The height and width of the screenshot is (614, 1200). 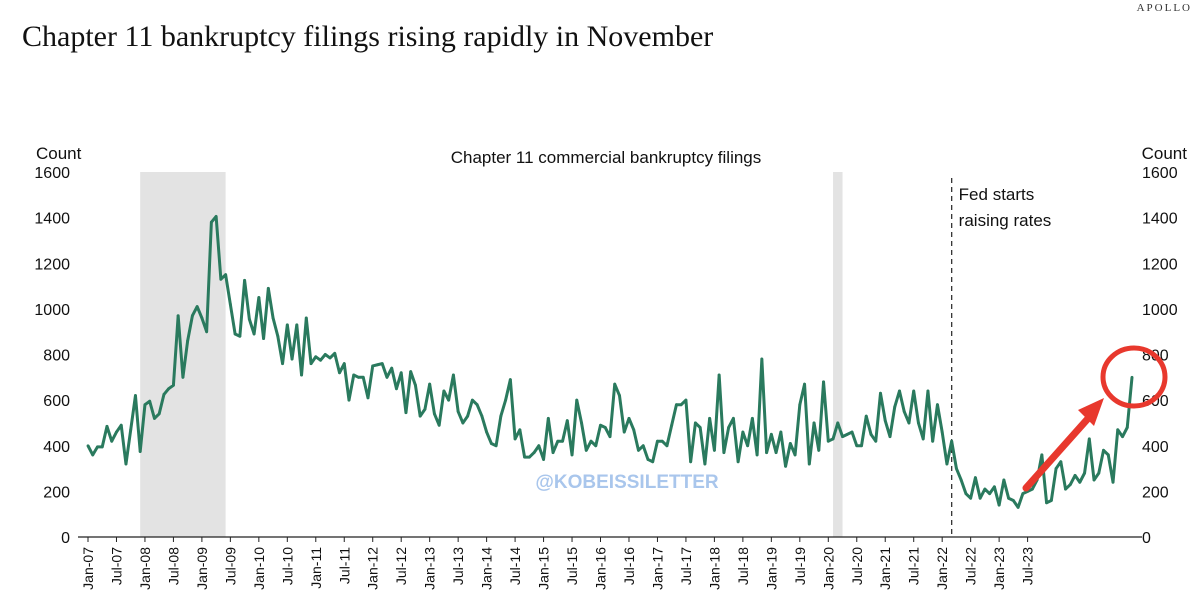 I want to click on fed-annotation-line2: raising rates, so click(x=1005, y=220).